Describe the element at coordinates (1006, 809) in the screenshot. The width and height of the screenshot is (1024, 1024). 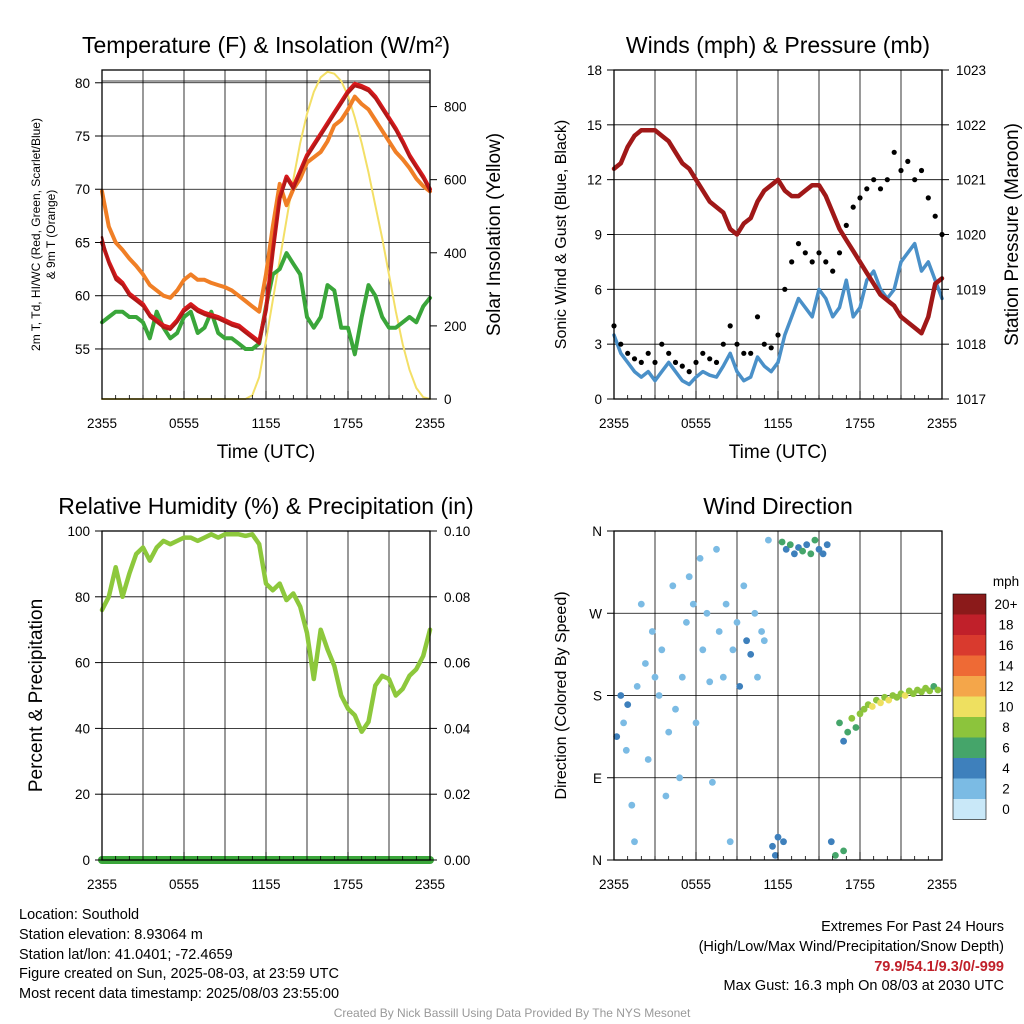
I see `colorbar-label: 0` at that location.